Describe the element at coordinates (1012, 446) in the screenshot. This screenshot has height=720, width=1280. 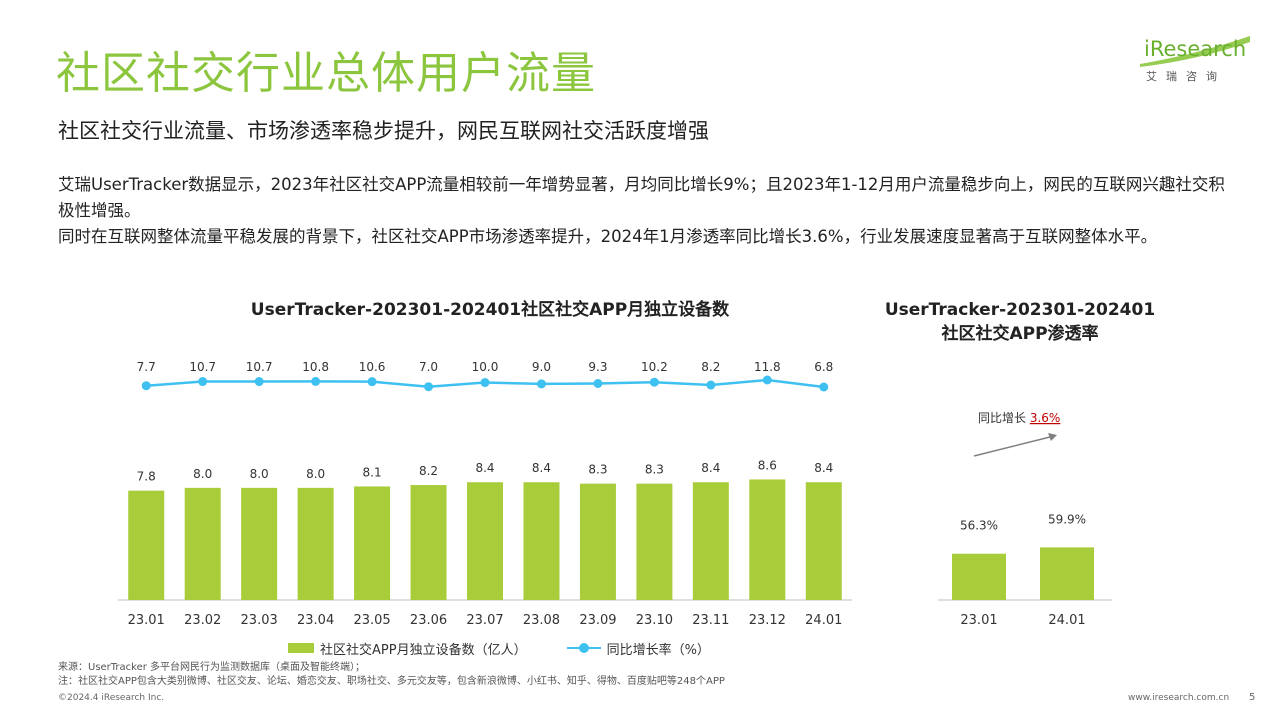
I see `growth-arrow` at that location.